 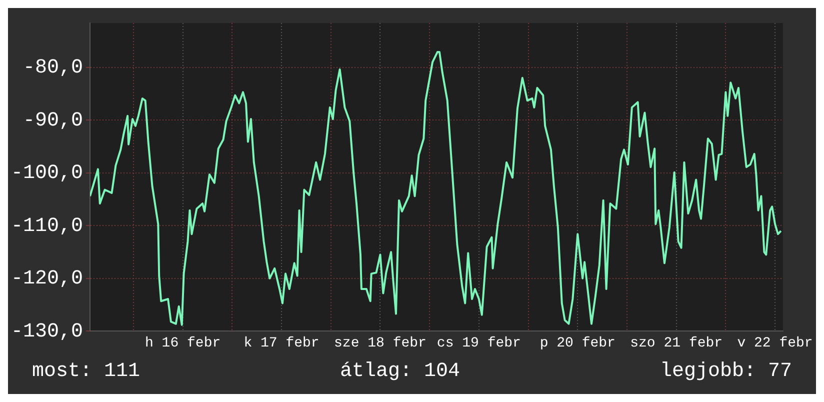 What do you see at coordinates (47, 174) in the screenshot?
I see `y-tick-label: -100,0` at bounding box center [47, 174].